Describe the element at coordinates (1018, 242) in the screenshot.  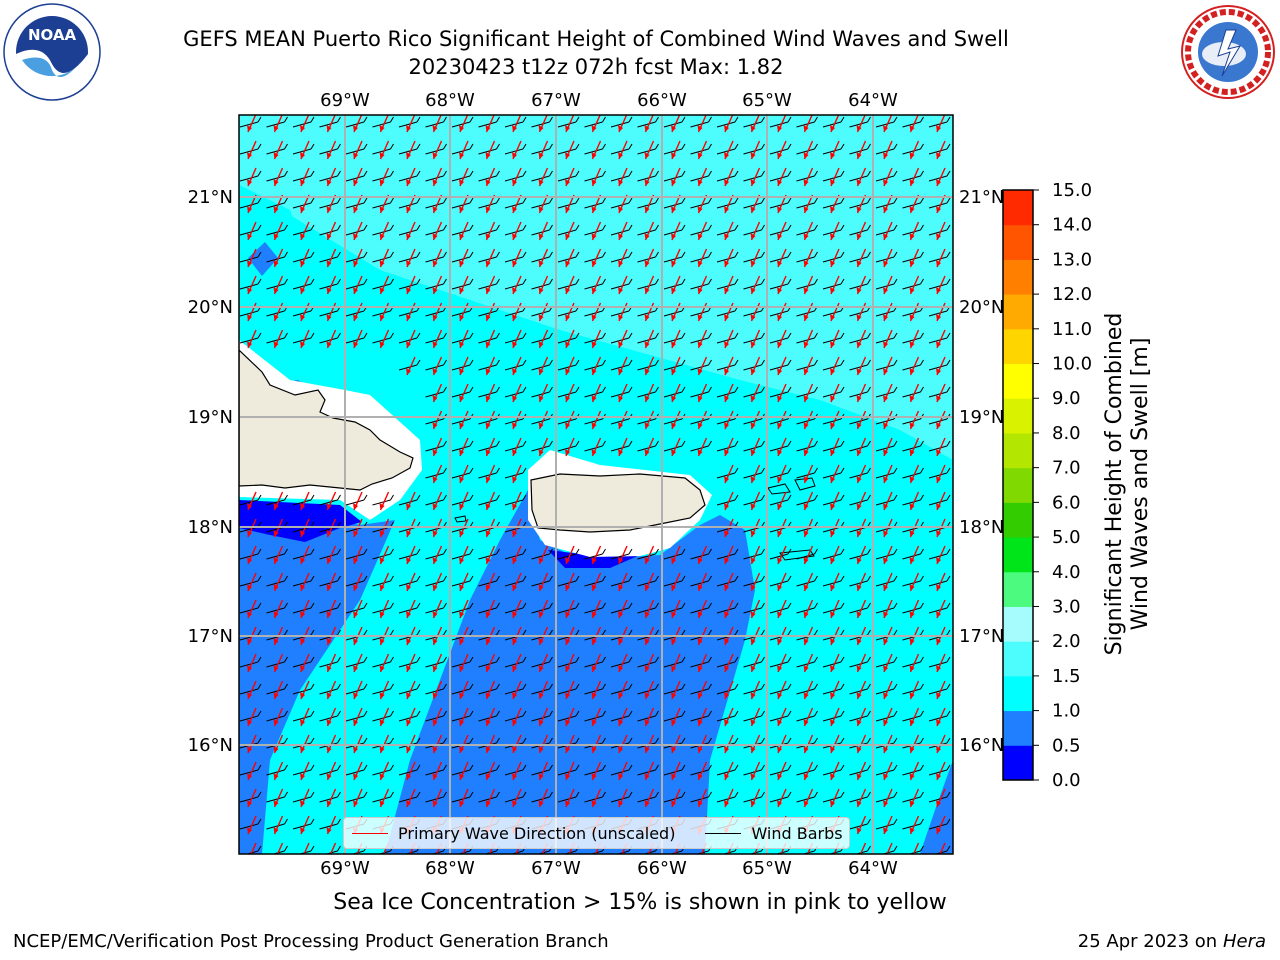
I see `colorbar-segment` at that location.